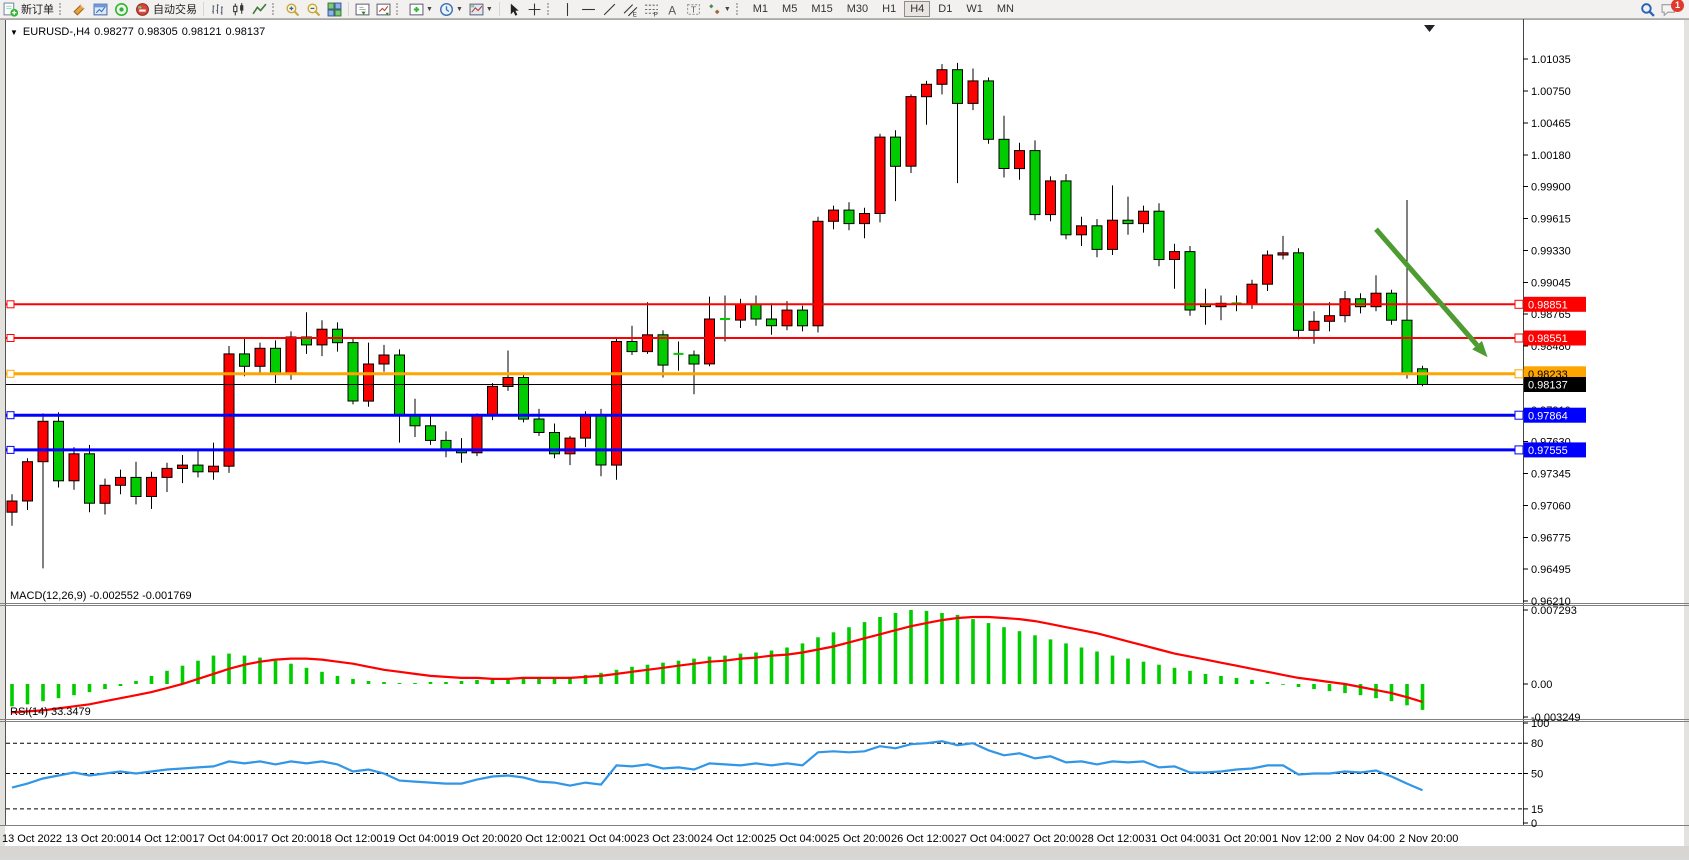 This screenshot has height=860, width=1689. I want to click on timeframe-mn-button: MN, so click(1005, 9).